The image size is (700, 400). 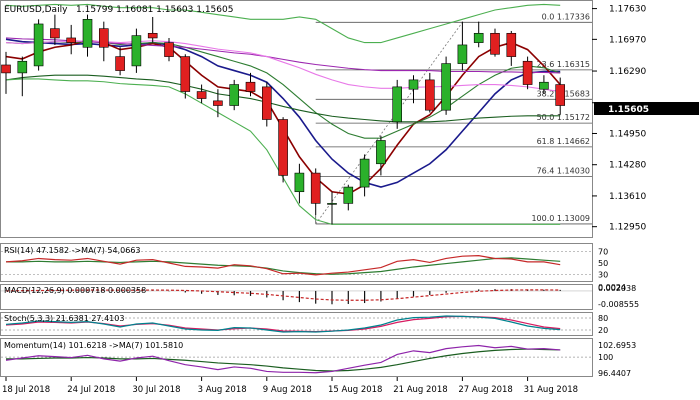 I want to click on stoch-panel-frame, so click(x=296, y=324).